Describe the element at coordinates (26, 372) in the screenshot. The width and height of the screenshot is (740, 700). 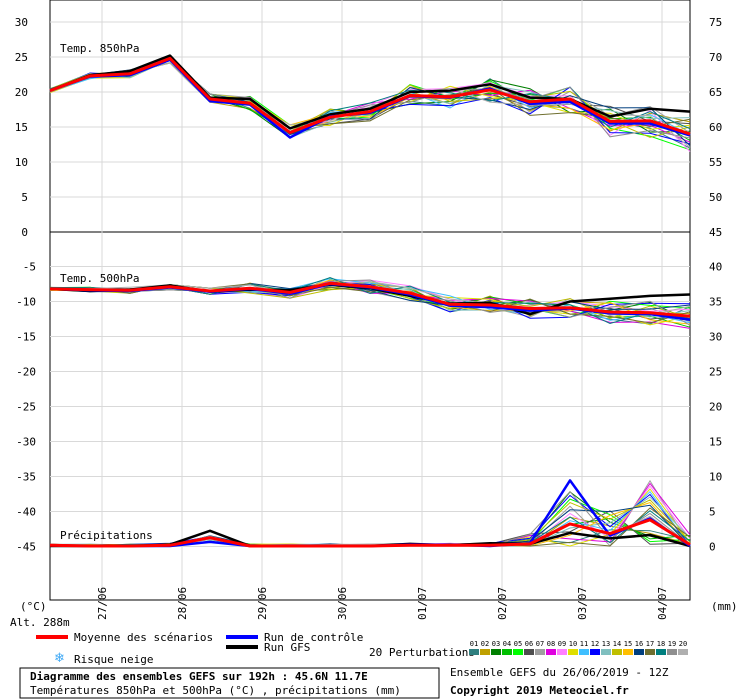
I see `tick-label-500: -20` at that location.